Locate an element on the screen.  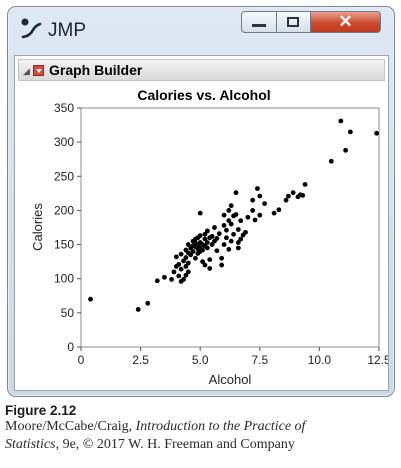
x-tick-label: 12.5 is located at coordinates (377, 360).